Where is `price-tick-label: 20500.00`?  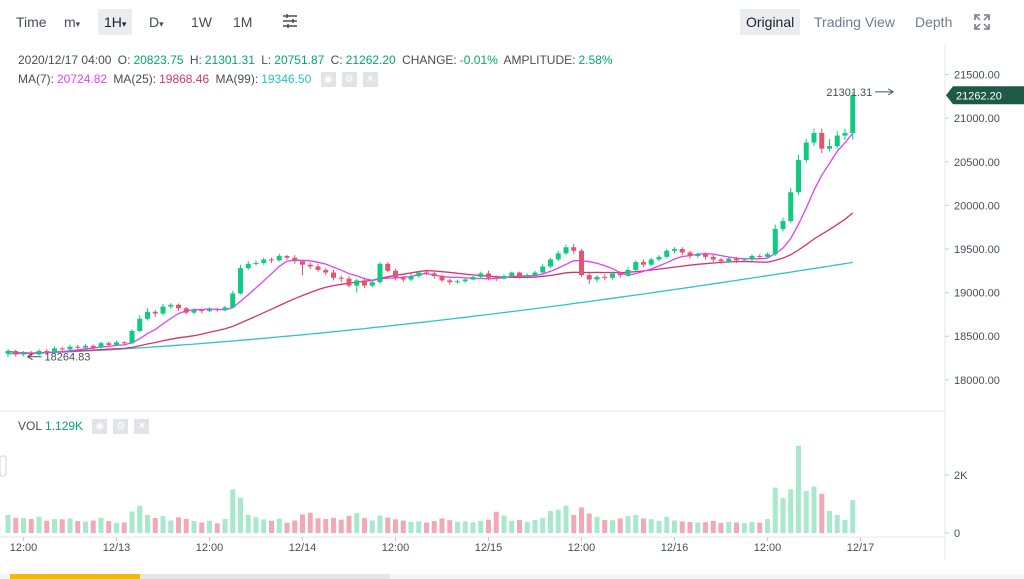
price-tick-label: 20500.00 is located at coordinates (977, 163).